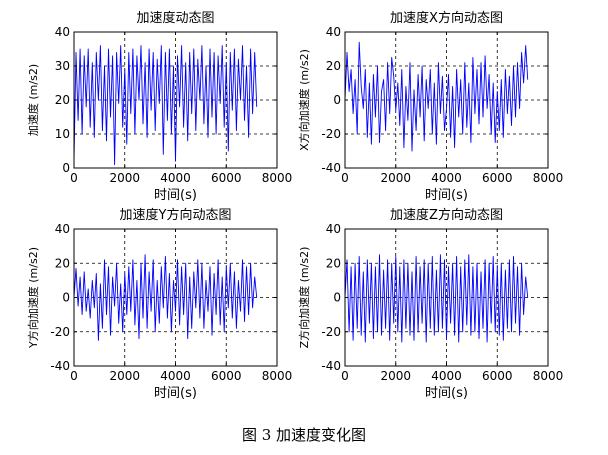 The image size is (608, 455). Describe the element at coordinates (304, 100) in the screenshot. I see `y-axis-label: X方向加速度 (m/s2)` at that location.